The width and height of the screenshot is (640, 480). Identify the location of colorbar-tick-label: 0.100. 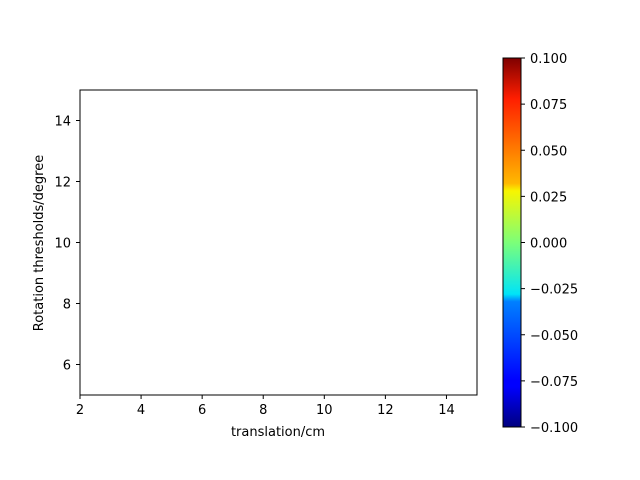
(548, 59).